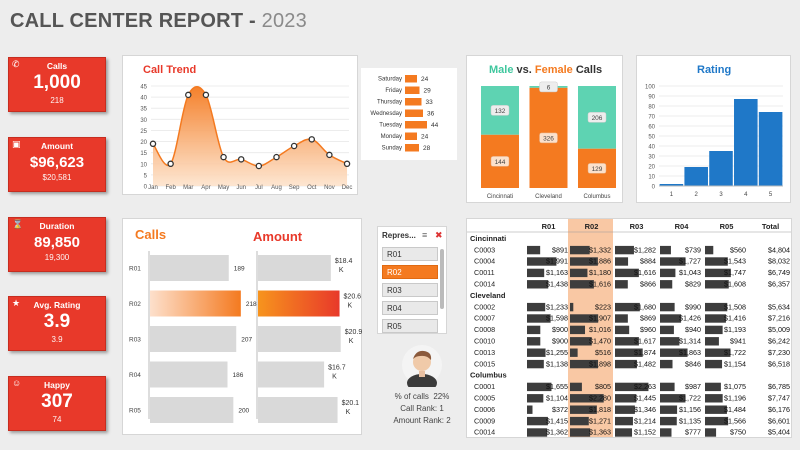 This screenshot has height=450, width=800. I want to click on pivot-cell: $1,874, so click(645, 352).